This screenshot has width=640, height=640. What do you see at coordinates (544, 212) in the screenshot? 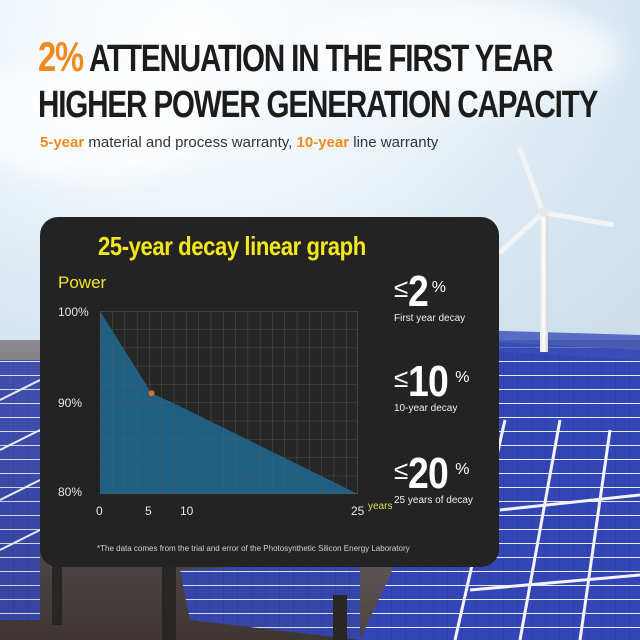
I see `turbine-hub` at bounding box center [544, 212].